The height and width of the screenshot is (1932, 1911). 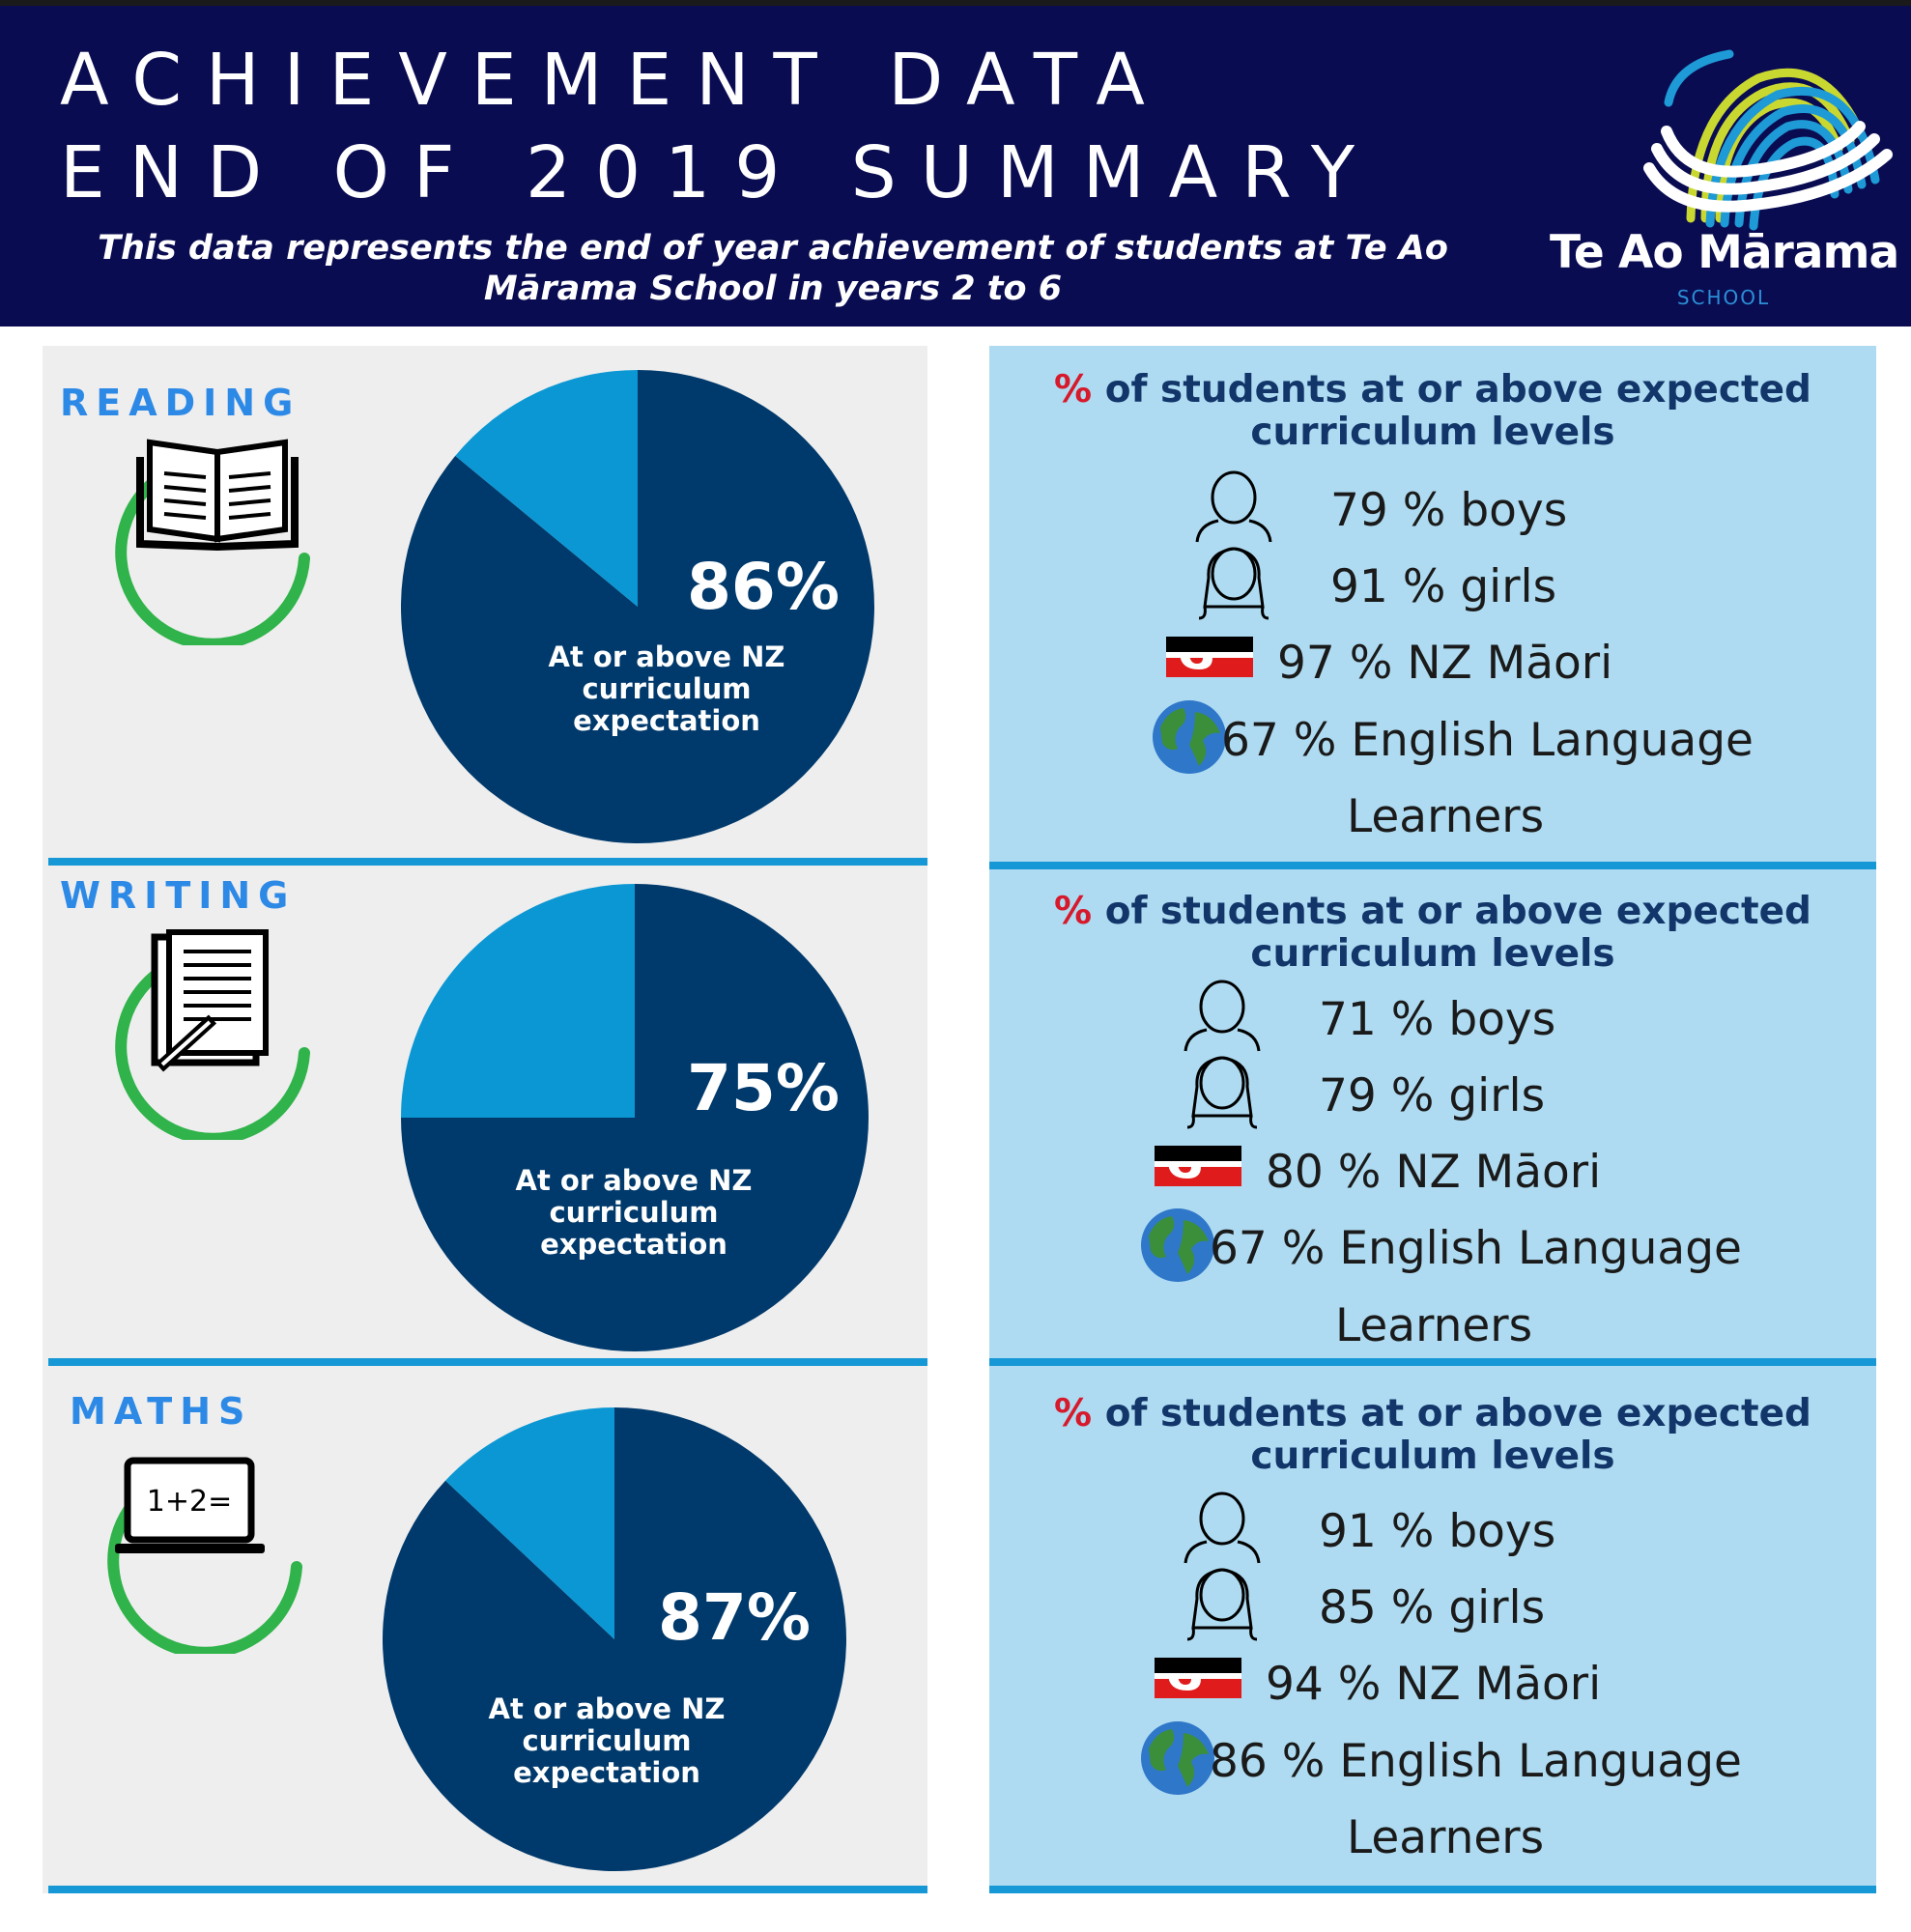 I want to click on breakdown-panel-writing, so click(x=1432, y=1117).